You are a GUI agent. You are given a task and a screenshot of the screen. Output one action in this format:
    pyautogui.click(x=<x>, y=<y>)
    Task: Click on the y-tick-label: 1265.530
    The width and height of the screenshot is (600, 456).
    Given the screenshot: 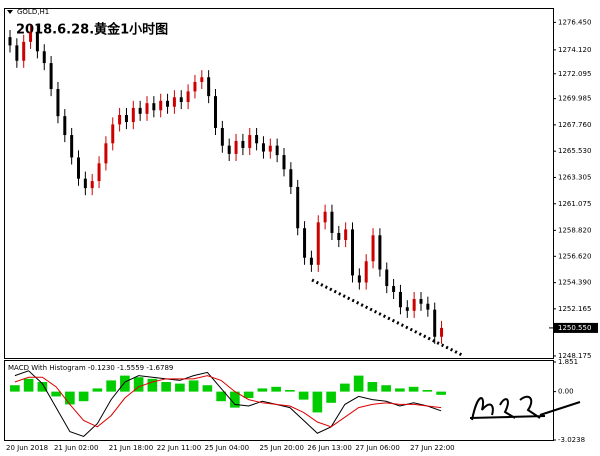 What is the action you would take?
    pyautogui.click(x=574, y=151)
    